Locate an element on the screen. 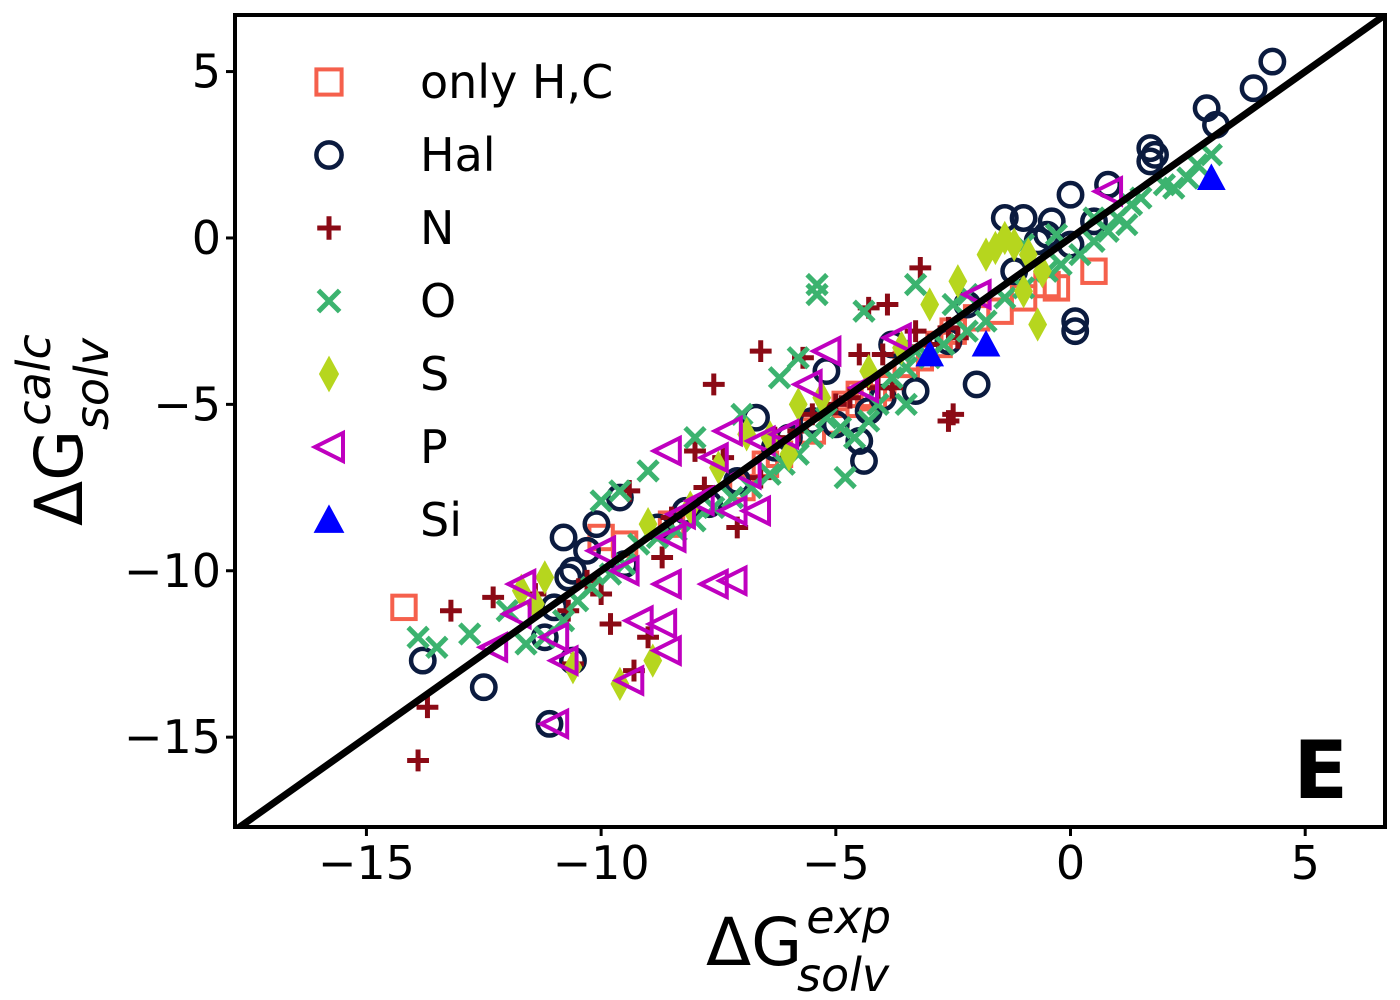 Image resolution: width=1400 pixels, height=1000 pixels. x-axis-label-subscript: solv is located at coordinates (843, 974).